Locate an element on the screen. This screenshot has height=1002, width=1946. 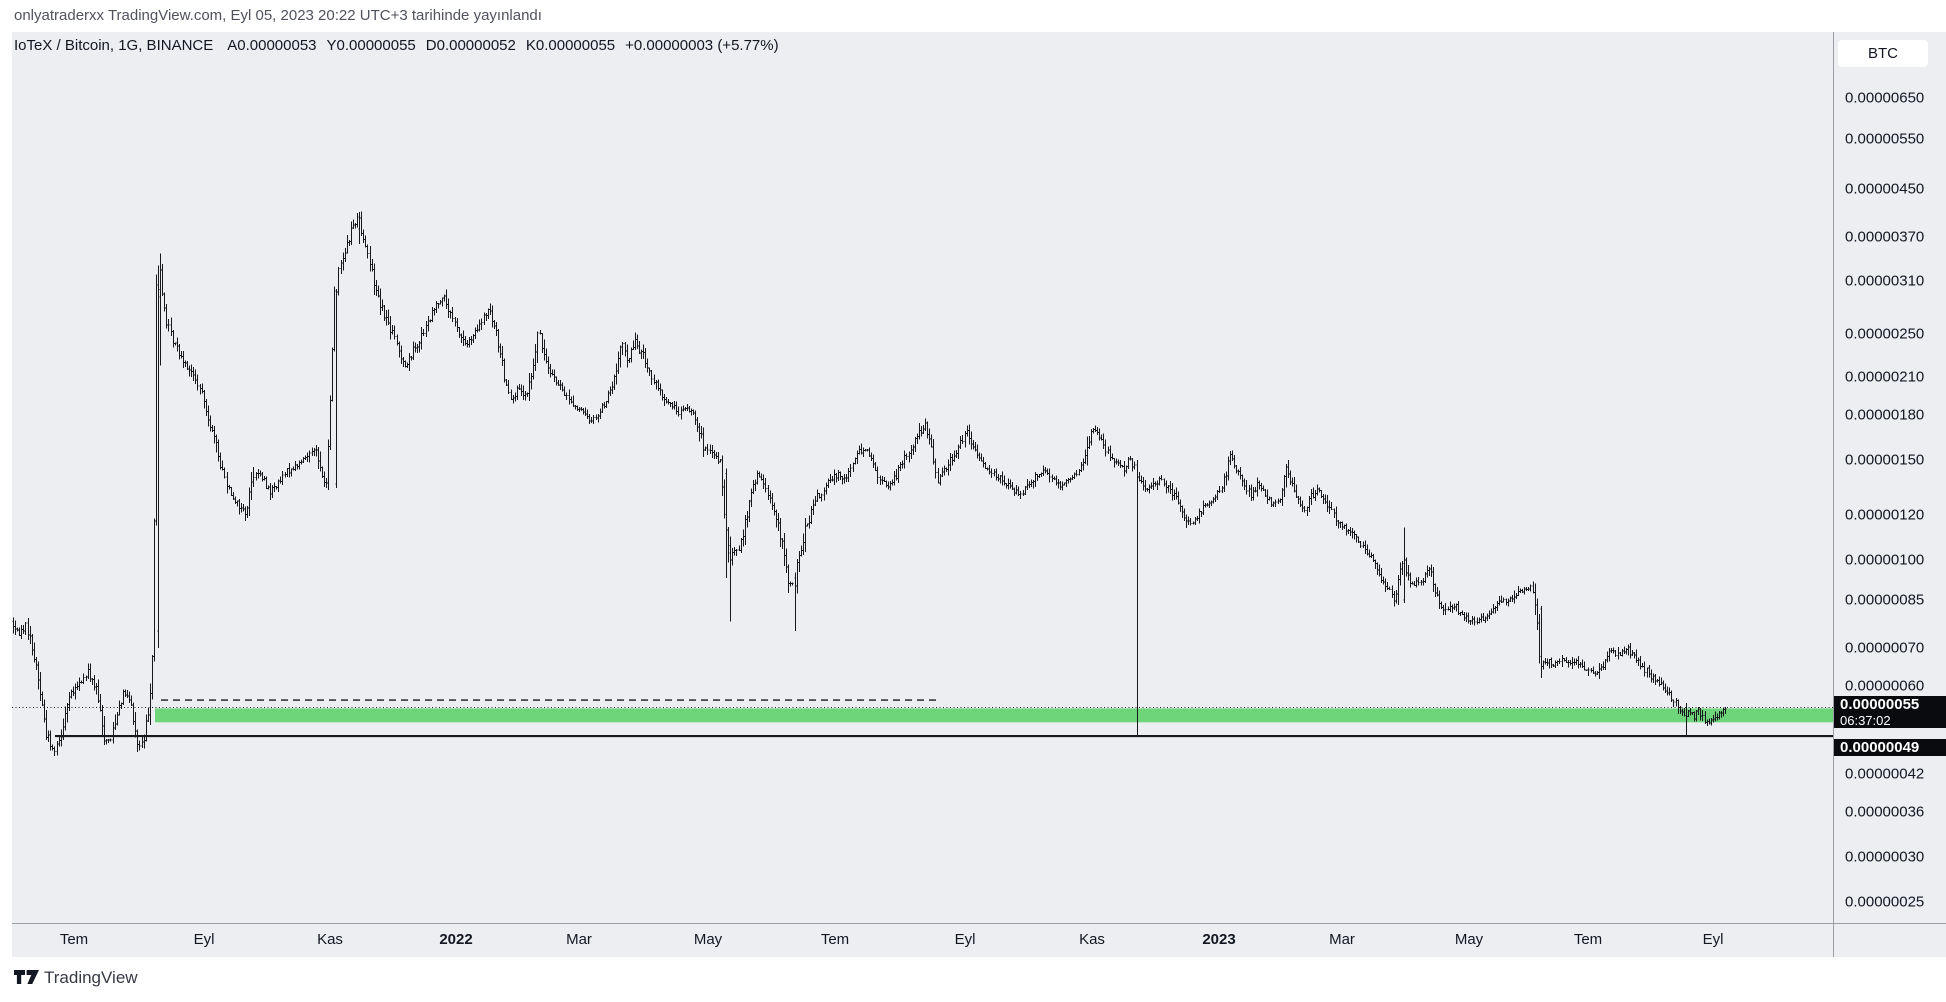
price-axis-tick: 0.00000650 is located at coordinates (1885, 98).